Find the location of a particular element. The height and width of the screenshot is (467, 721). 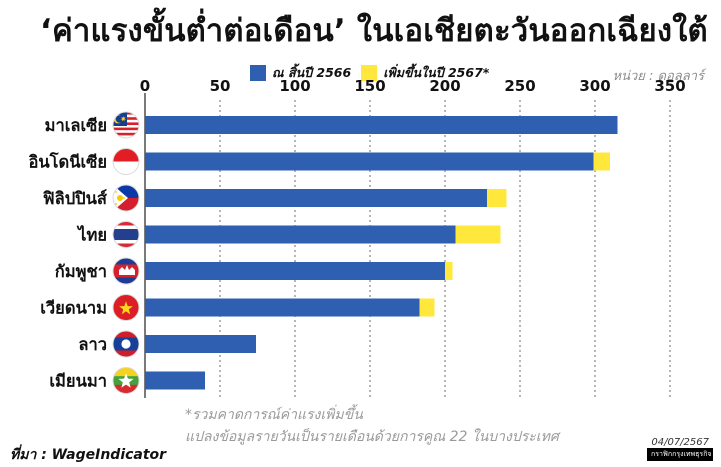

philippines-flag-icon-sun is located at coordinates (120, 198).